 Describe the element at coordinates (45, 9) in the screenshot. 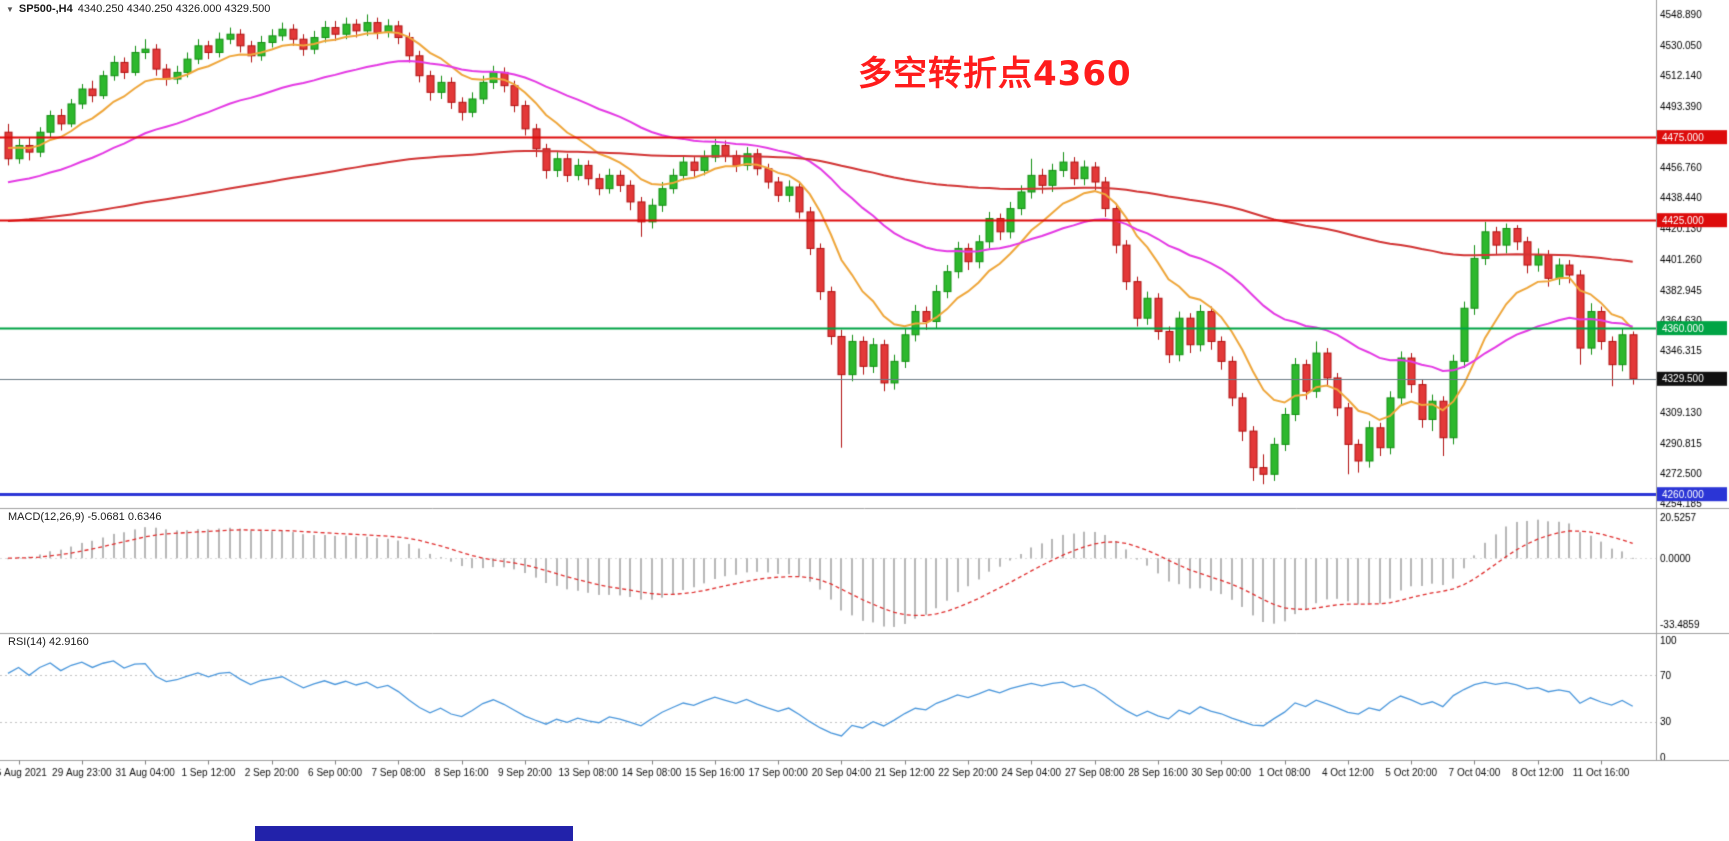

I see `symbol-name: SP500-,H4` at that location.